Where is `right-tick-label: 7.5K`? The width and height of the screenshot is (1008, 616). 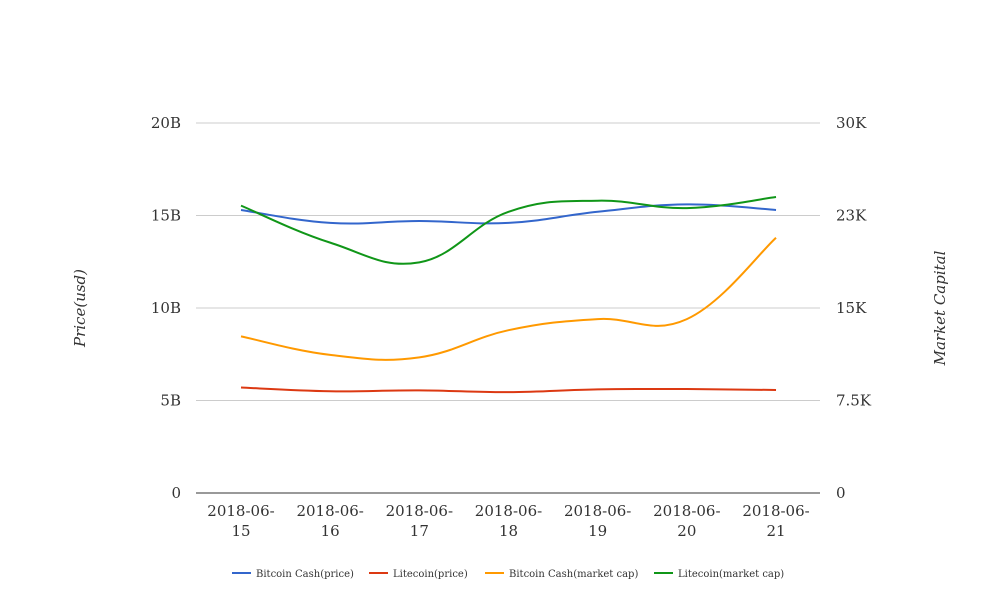
right-tick-label: 7.5K is located at coordinates (854, 401).